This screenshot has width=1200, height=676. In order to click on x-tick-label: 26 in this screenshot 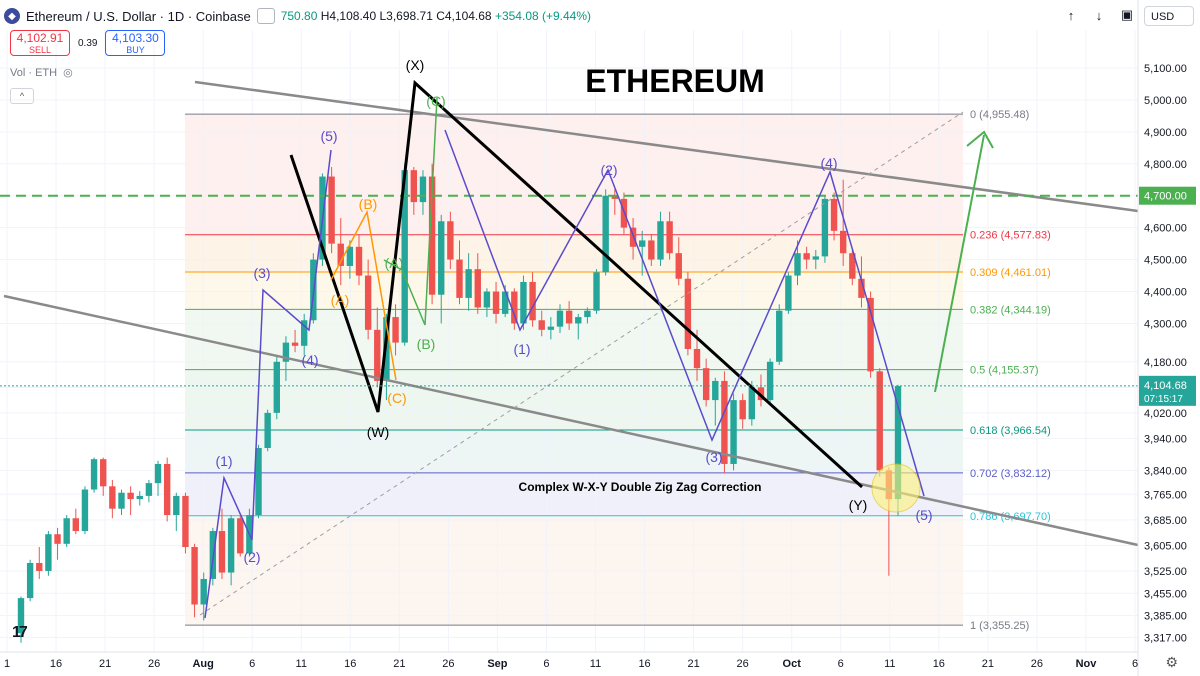, I will do `click(1037, 664)`.